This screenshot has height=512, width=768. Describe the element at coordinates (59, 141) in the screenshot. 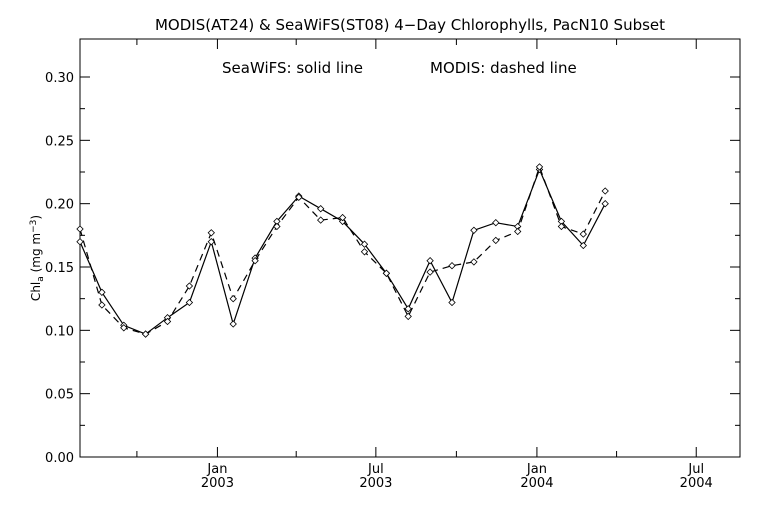

I see `y-tick-label: 0.25` at that location.